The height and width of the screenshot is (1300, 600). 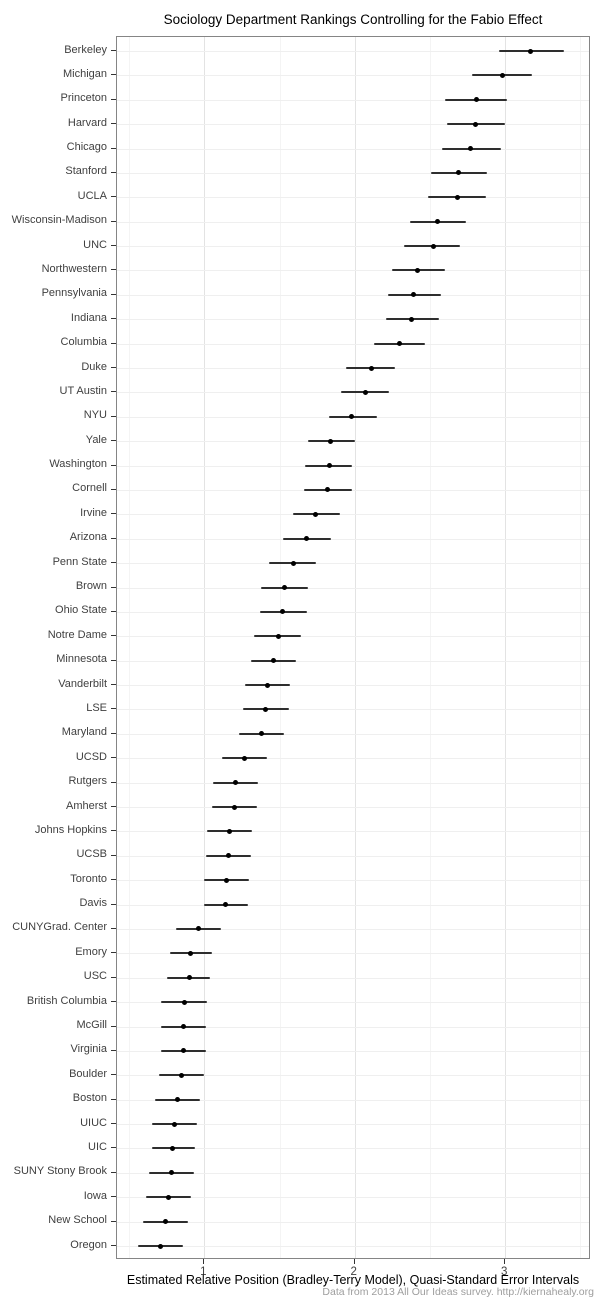 What do you see at coordinates (91, 586) in the screenshot?
I see `y-axis-label: Brown` at bounding box center [91, 586].